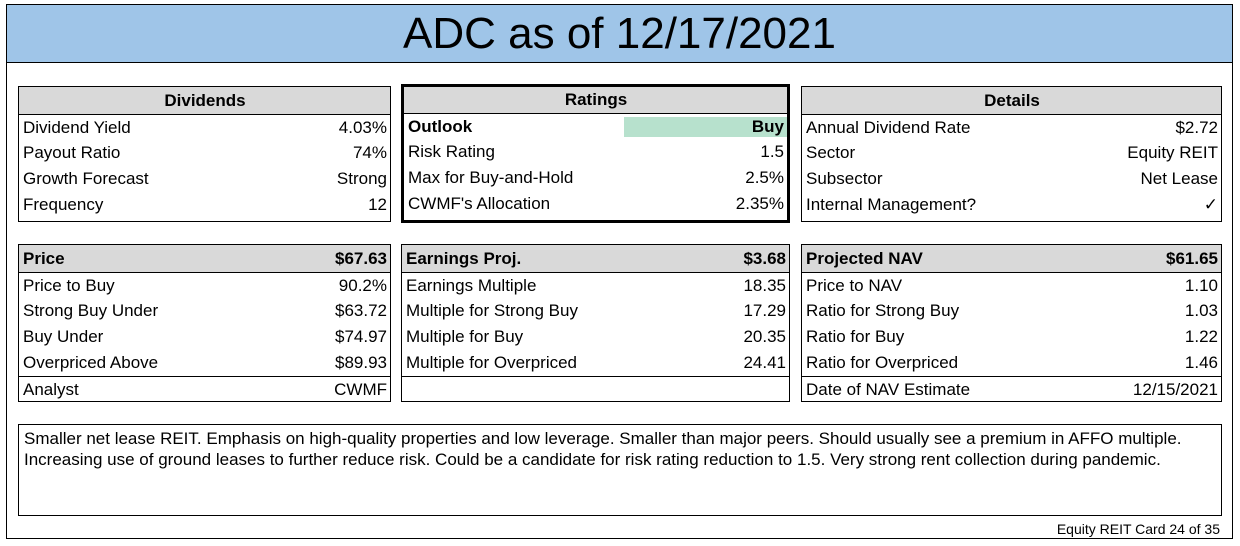 This screenshot has width=1240, height=546. What do you see at coordinates (1012, 178) in the screenshot?
I see `subsector-row: Subsector Net Lease` at bounding box center [1012, 178].